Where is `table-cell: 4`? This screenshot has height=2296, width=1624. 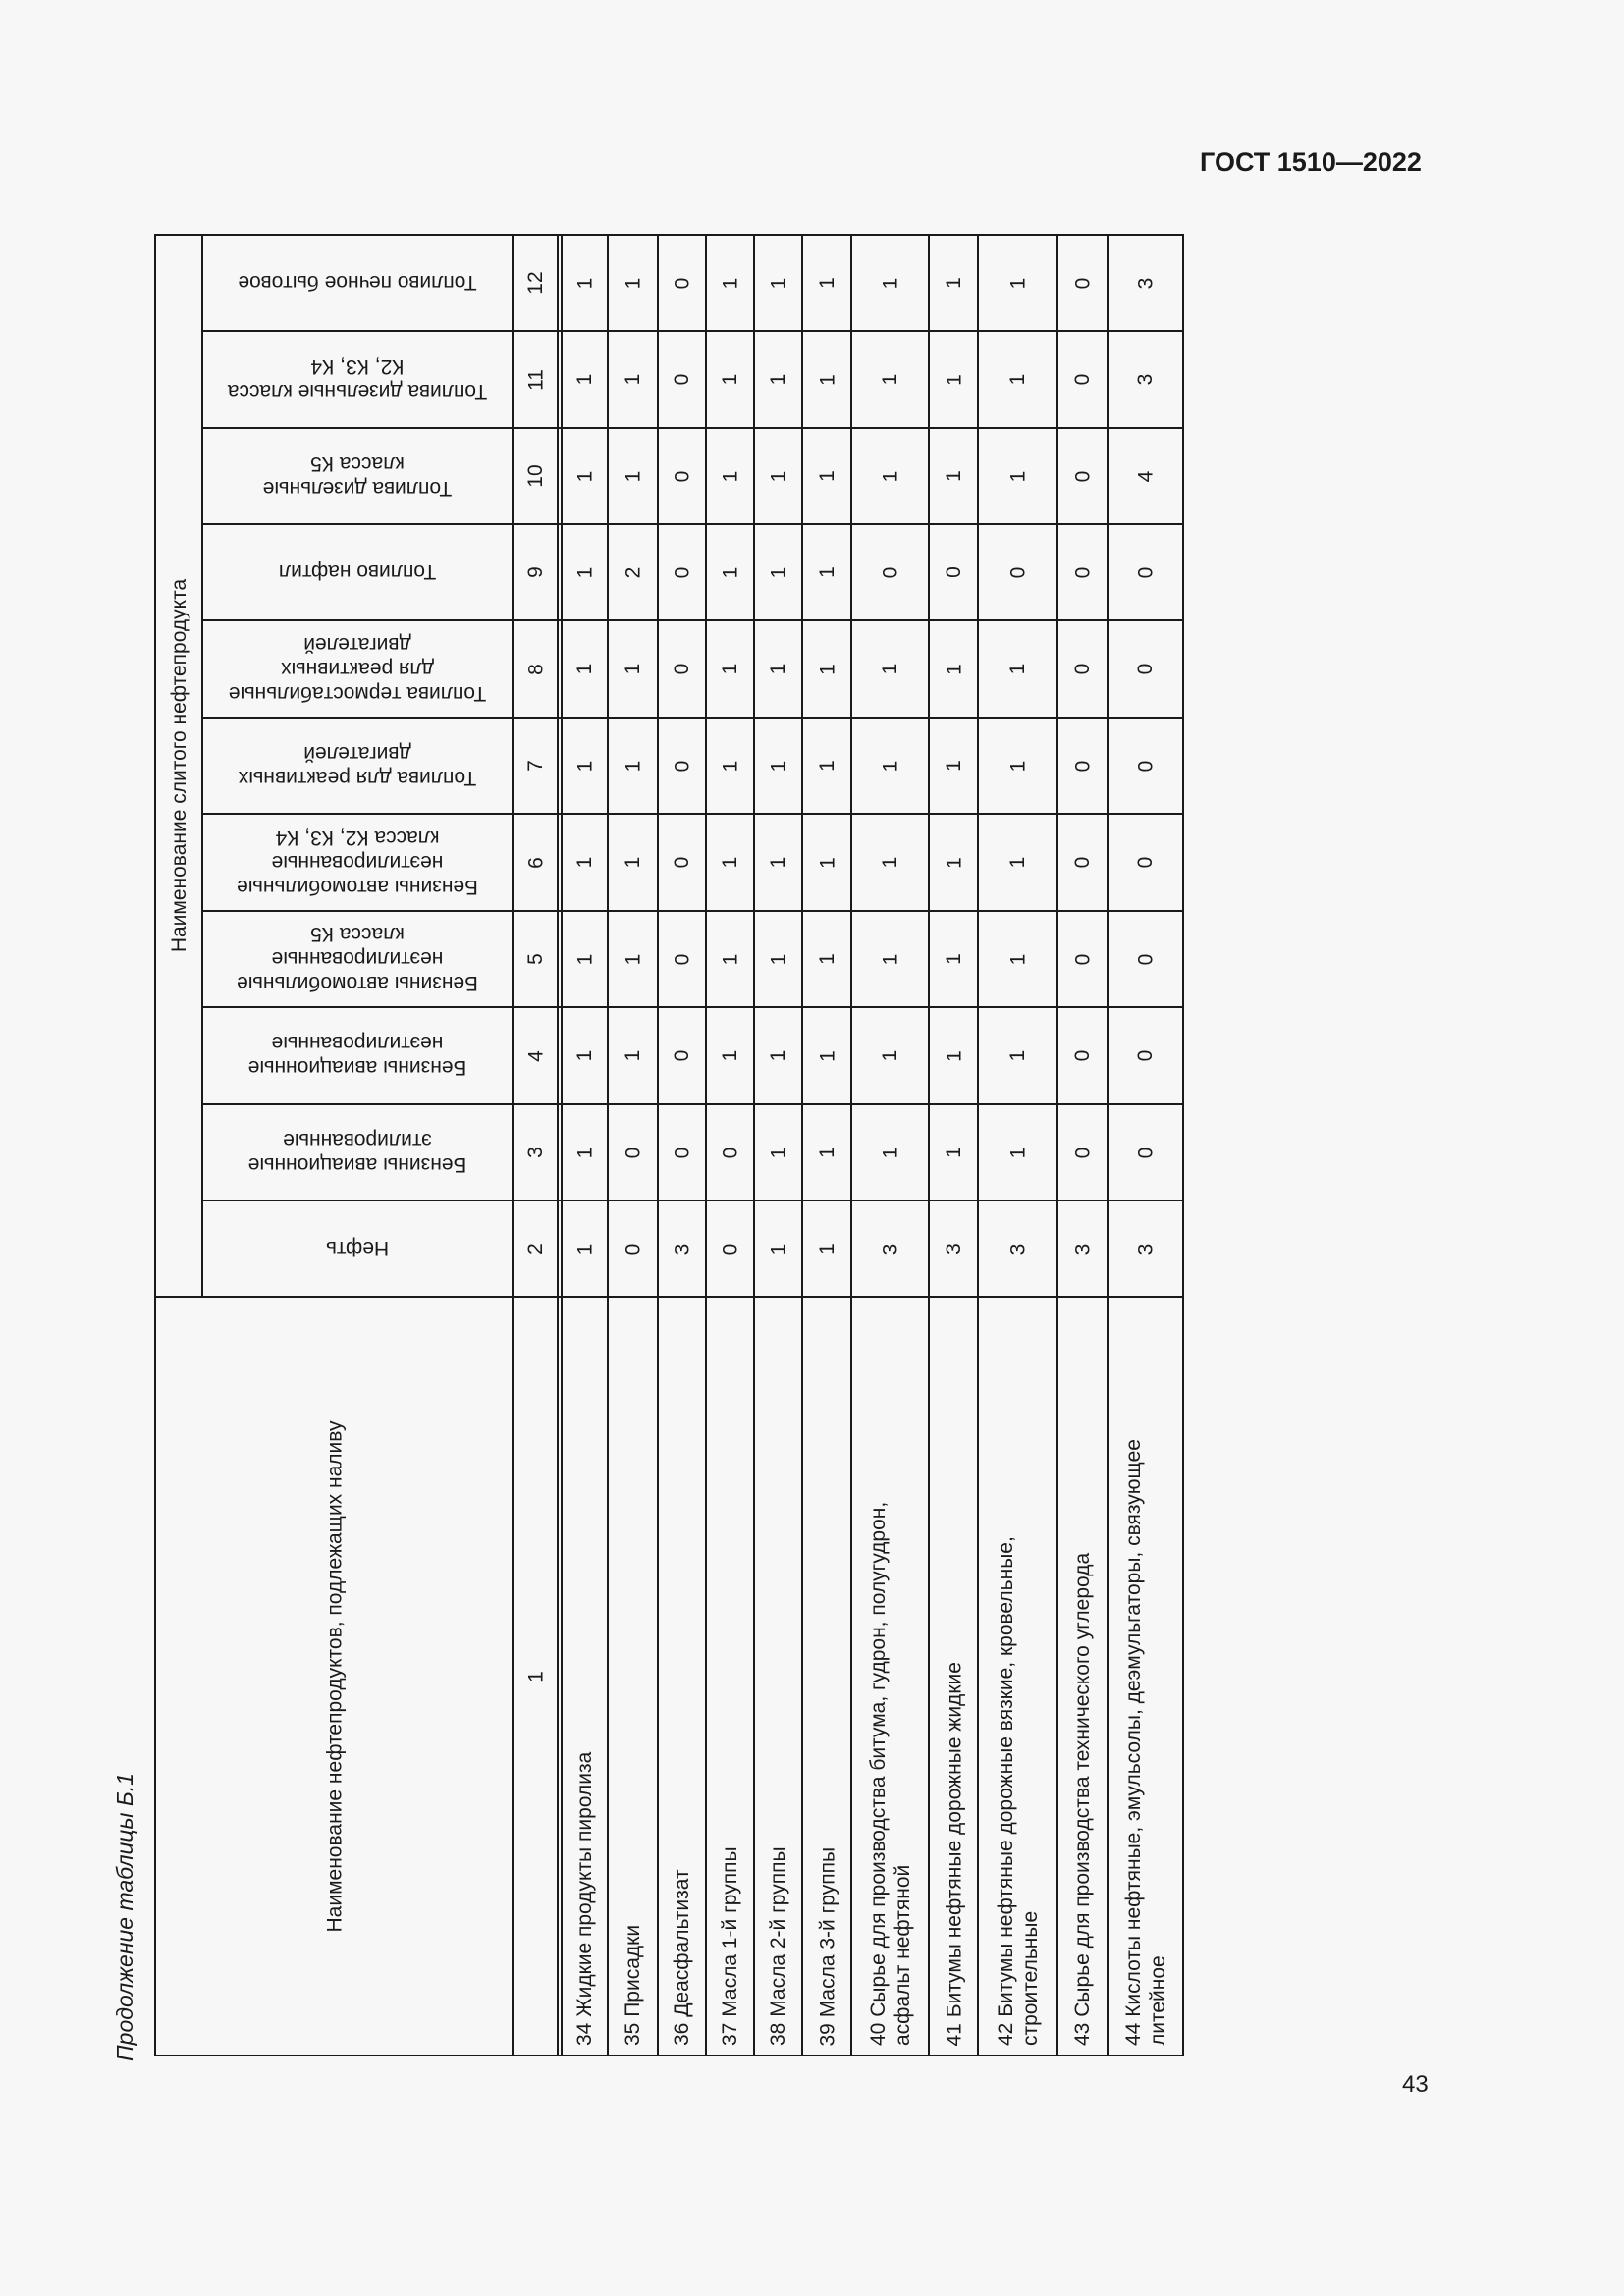 table-cell: 4 is located at coordinates (1145, 476).